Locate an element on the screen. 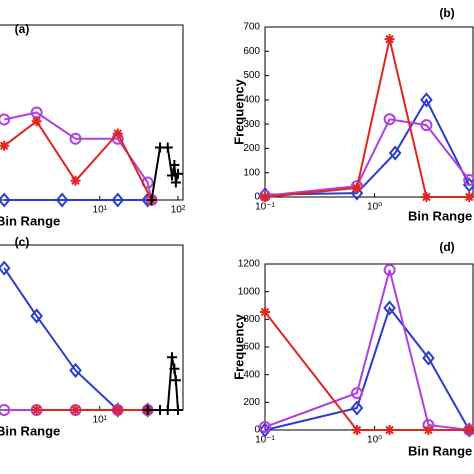  panel-title: (d) is located at coordinates (446, 247).